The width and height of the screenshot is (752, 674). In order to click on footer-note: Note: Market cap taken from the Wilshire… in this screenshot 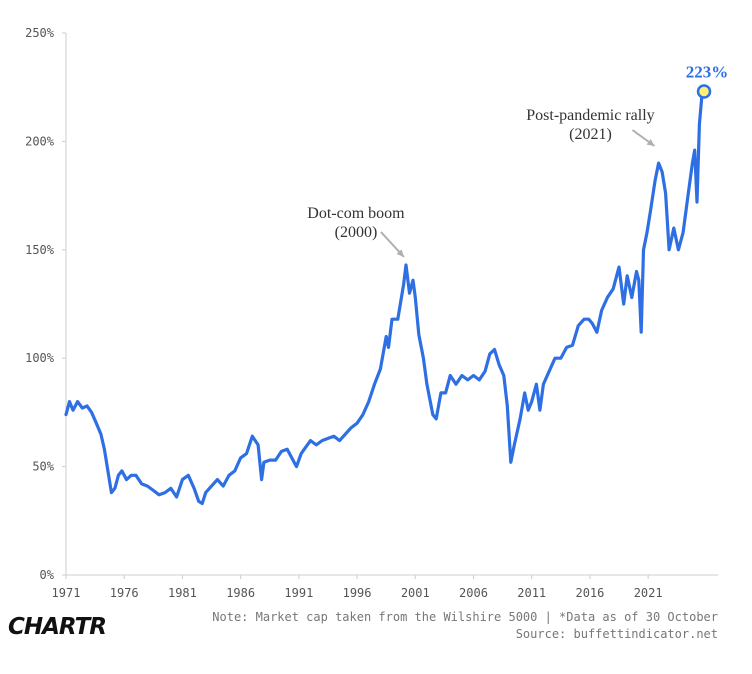, I will do `click(465, 617)`.